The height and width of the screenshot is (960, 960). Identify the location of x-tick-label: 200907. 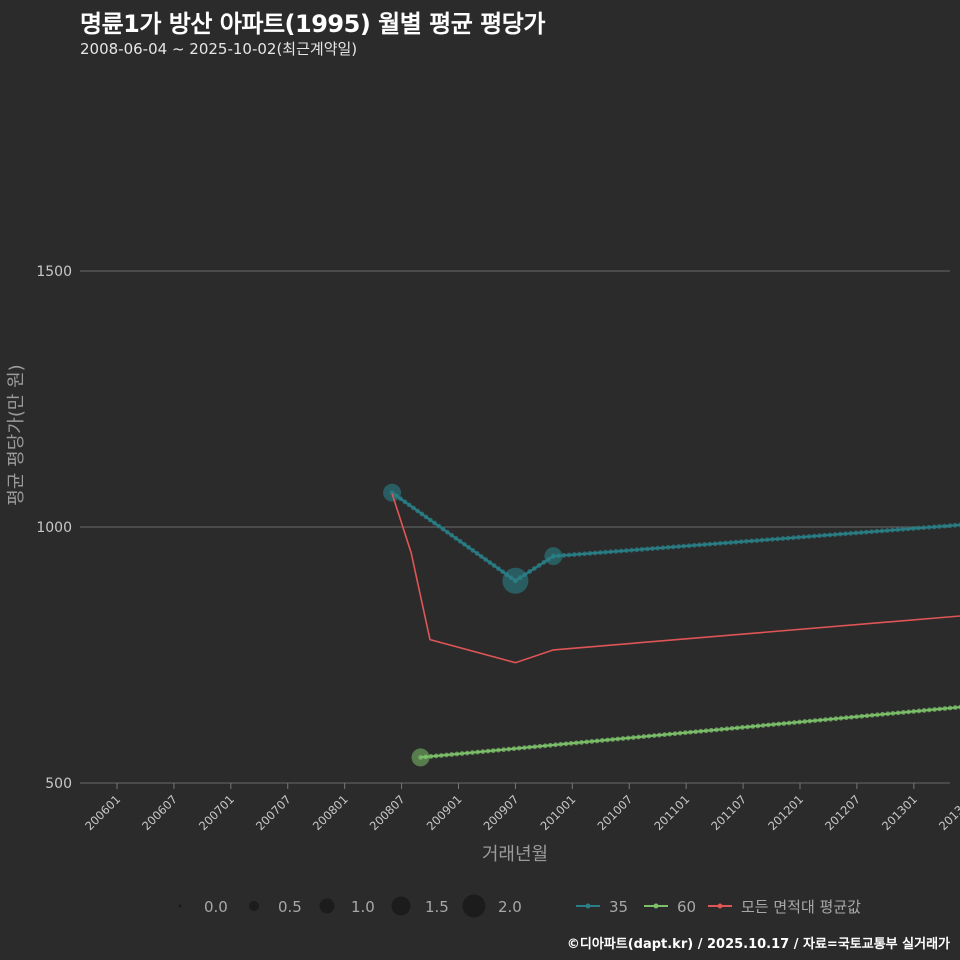
(501, 812).